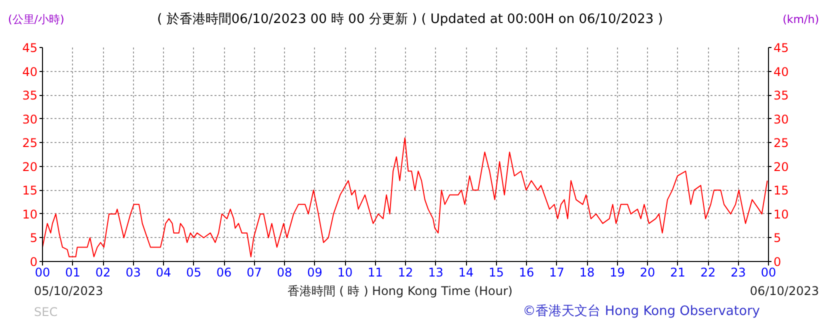 Image resolution: width=819 pixels, height=324 pixels. I want to click on y-tick-label: 20, so click(30, 167).